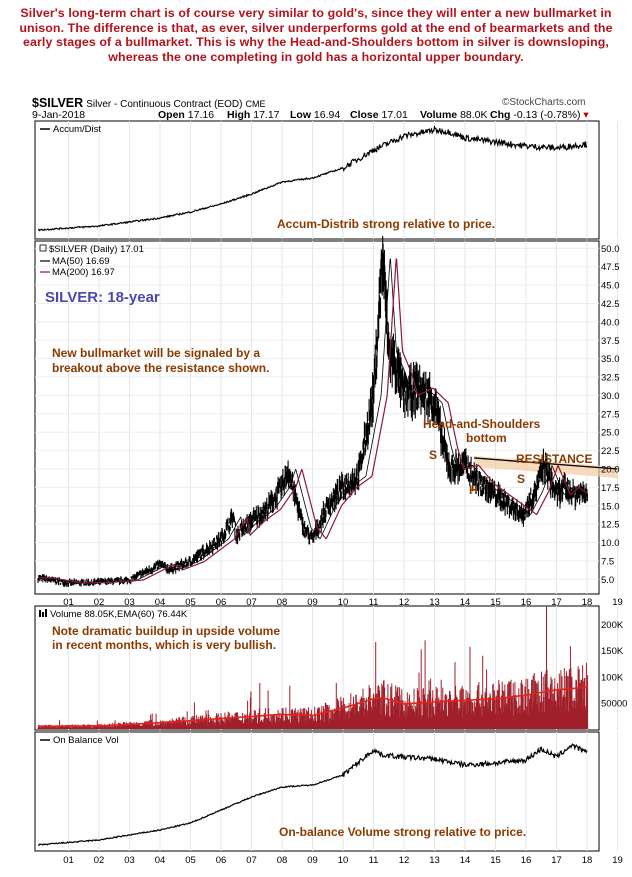 Image resolution: width=632 pixels, height=877 pixels. I want to click on open-value: 17.16, so click(201, 115).